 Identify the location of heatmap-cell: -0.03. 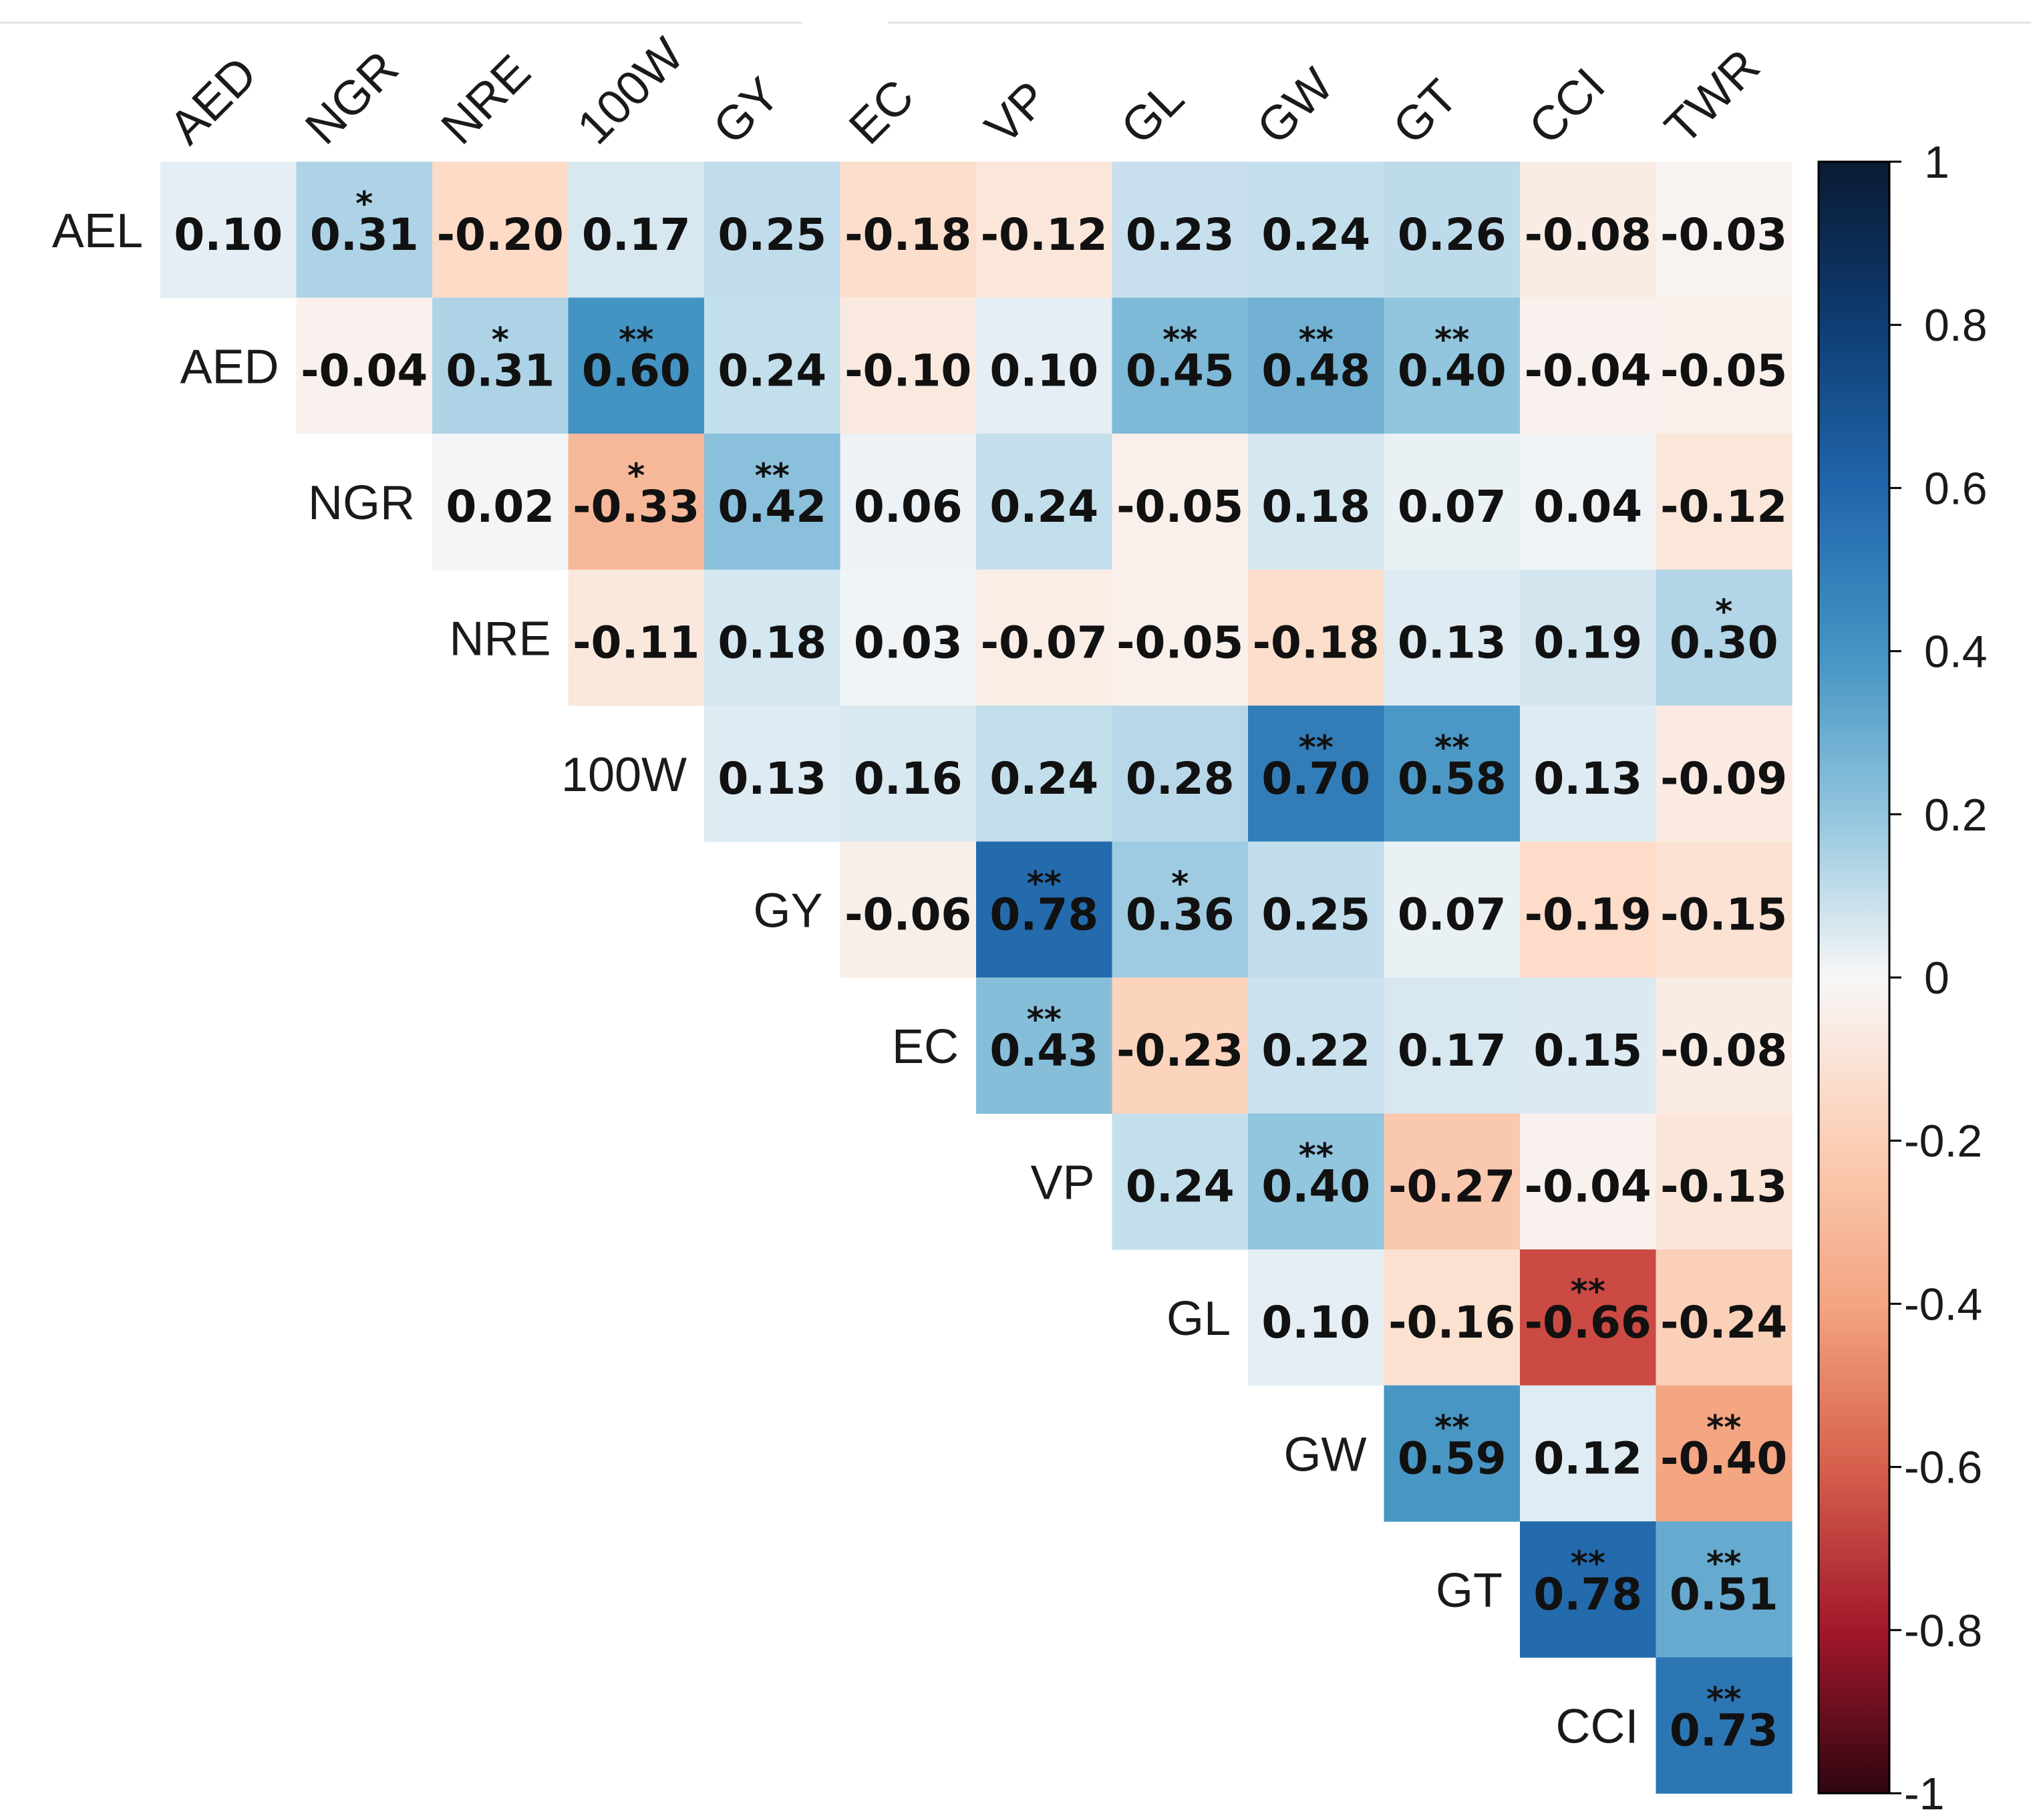
(1724, 230).